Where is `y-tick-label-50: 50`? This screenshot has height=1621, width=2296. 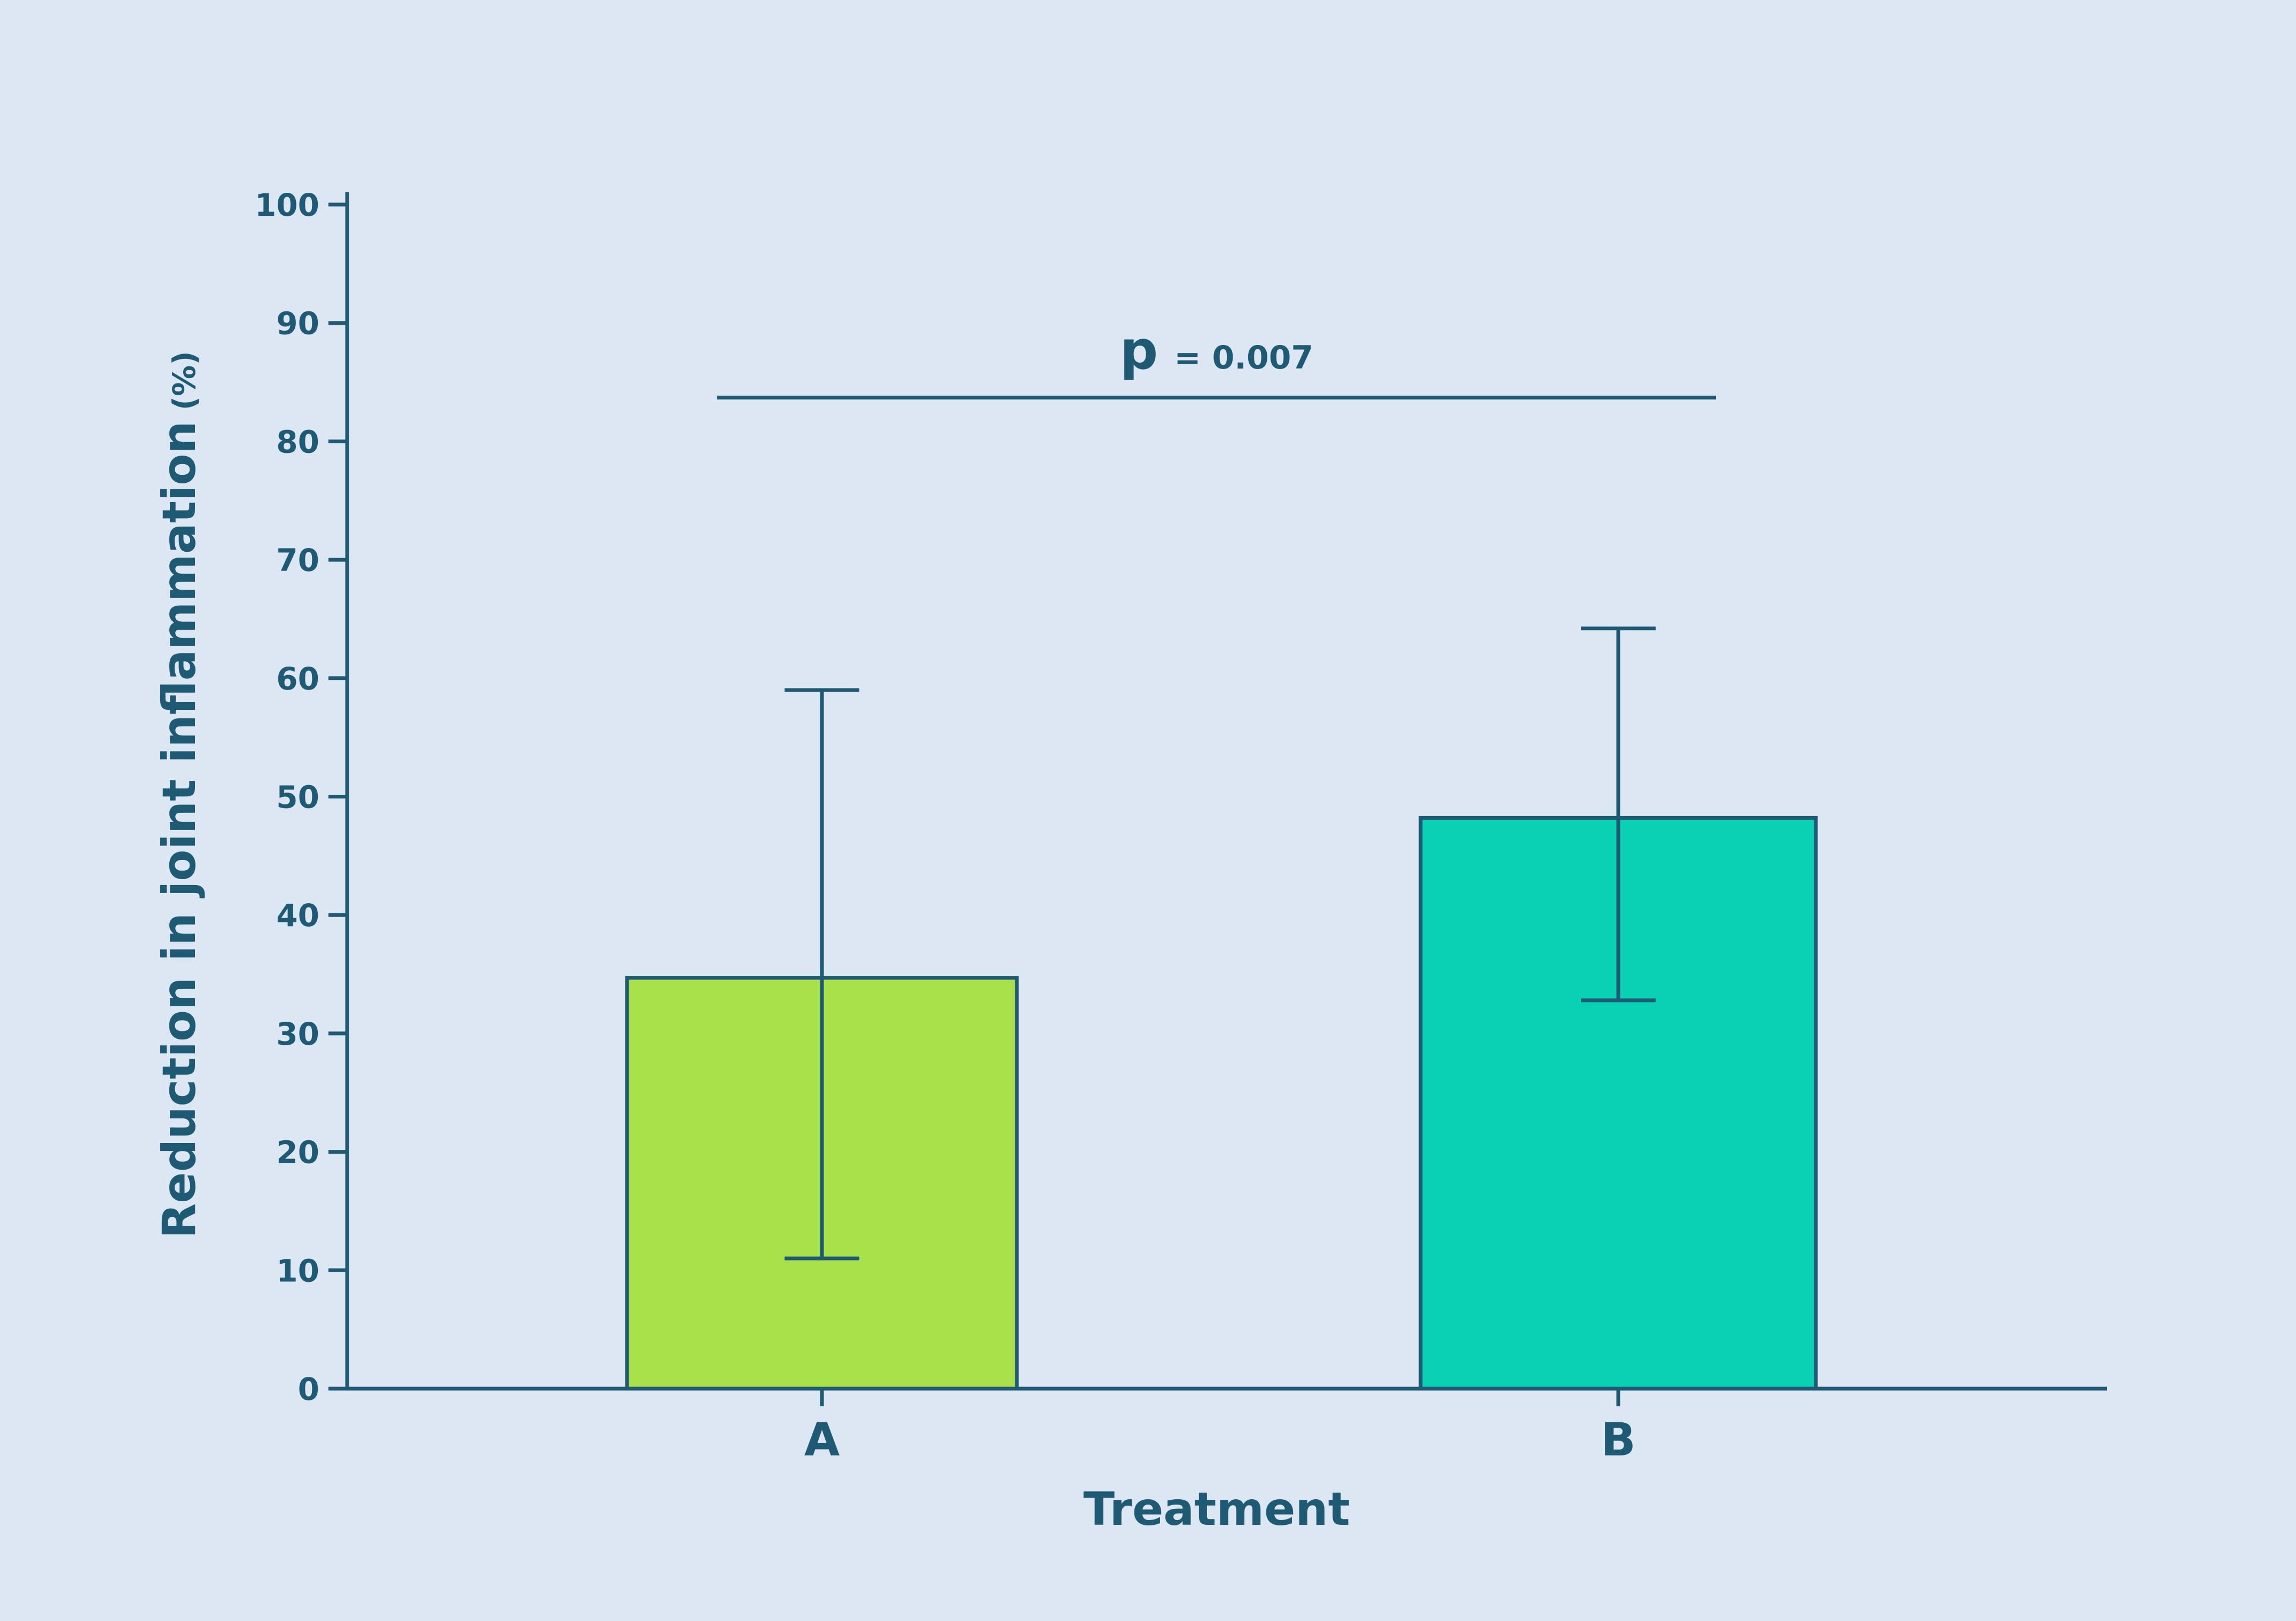
y-tick-label-50: 50 is located at coordinates (298, 797).